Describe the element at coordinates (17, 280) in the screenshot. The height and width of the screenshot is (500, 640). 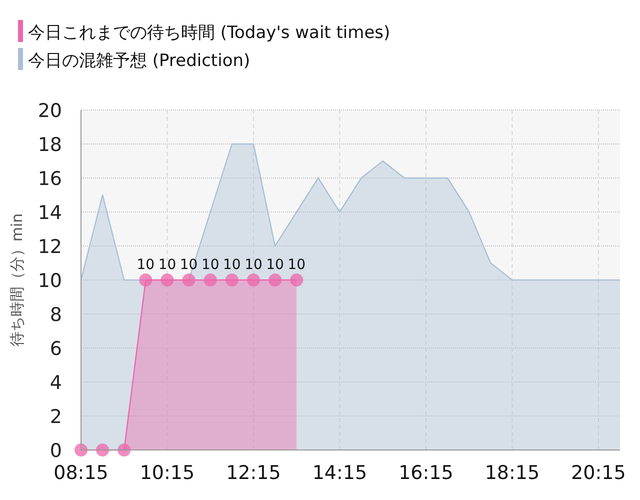
I see `y-axis-title: 待ち時間（分）min` at that location.